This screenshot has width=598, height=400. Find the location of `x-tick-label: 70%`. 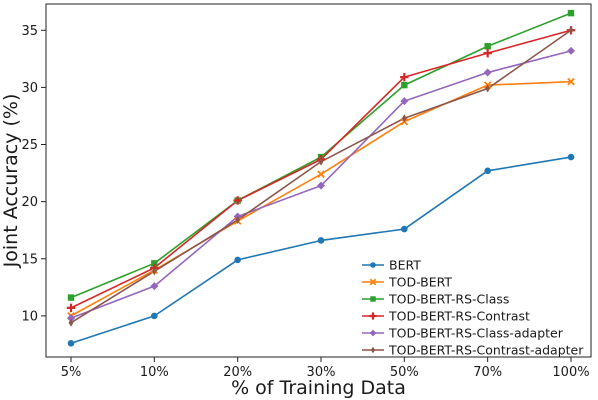

x-tick-label: 70% is located at coordinates (487, 372).